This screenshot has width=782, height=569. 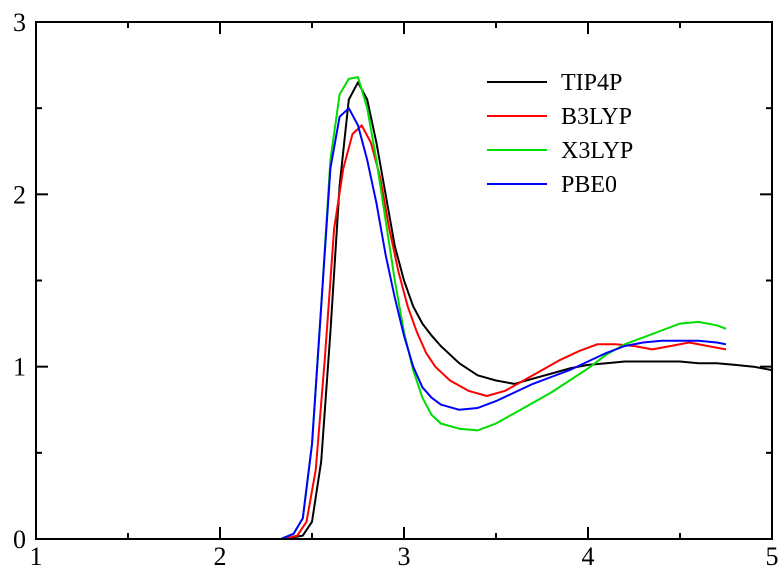 I want to click on y-tick-label: 3, so click(x=19, y=22).